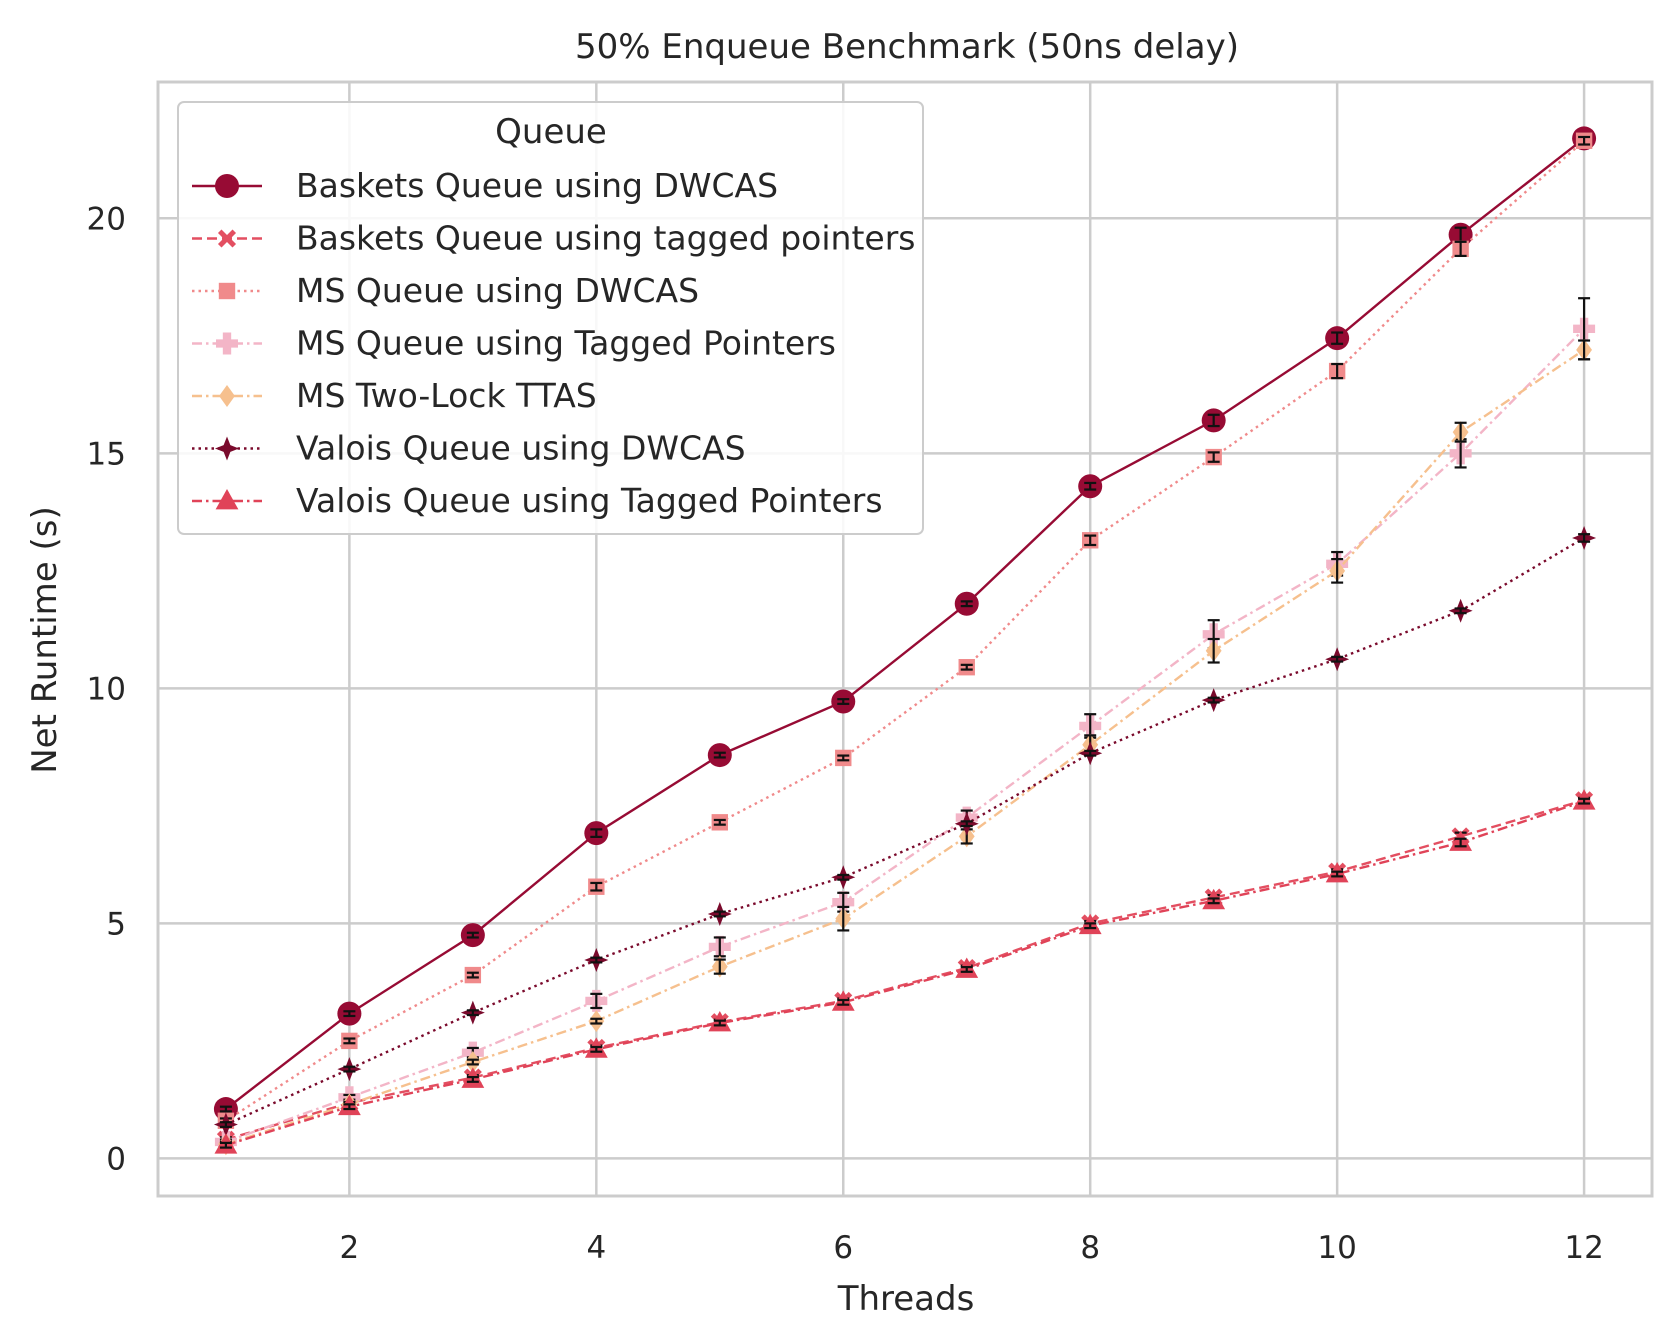 Image resolution: width=1676 pixels, height=1343 pixels. Describe the element at coordinates (106, 219) in the screenshot. I see `y-tick-label: 20` at that location.